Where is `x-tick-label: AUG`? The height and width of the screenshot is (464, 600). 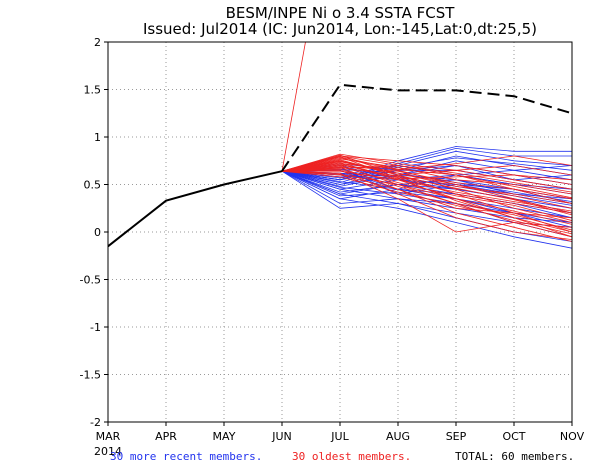
x-tick-label: AUG is located at coordinates (398, 436).